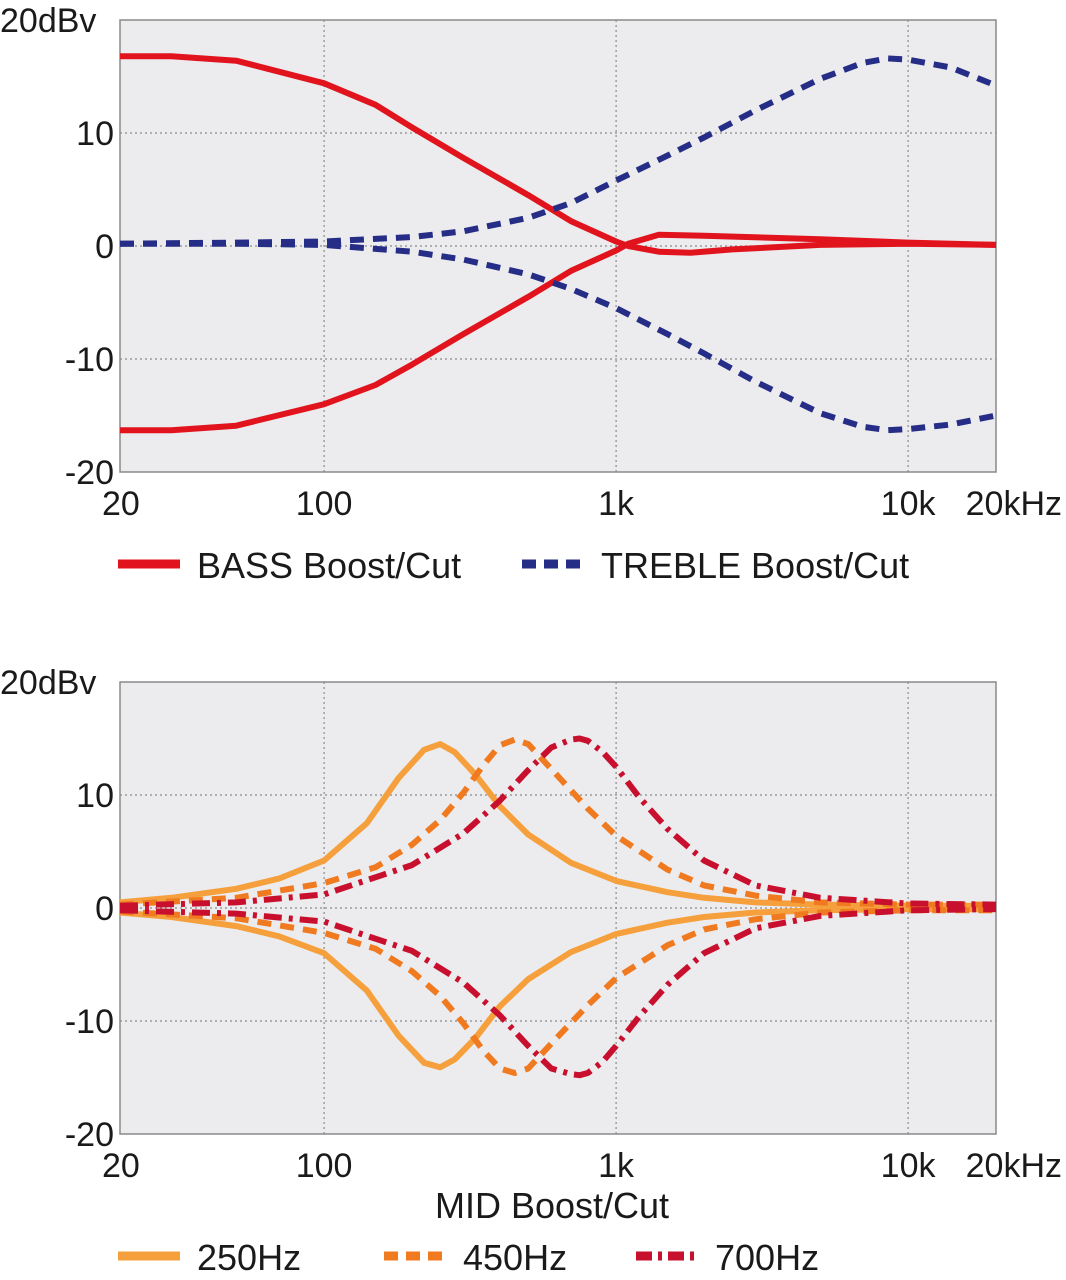  Describe the element at coordinates (249, 1257) in the screenshot. I see `legend-label-250hz: 250Hz` at that location.